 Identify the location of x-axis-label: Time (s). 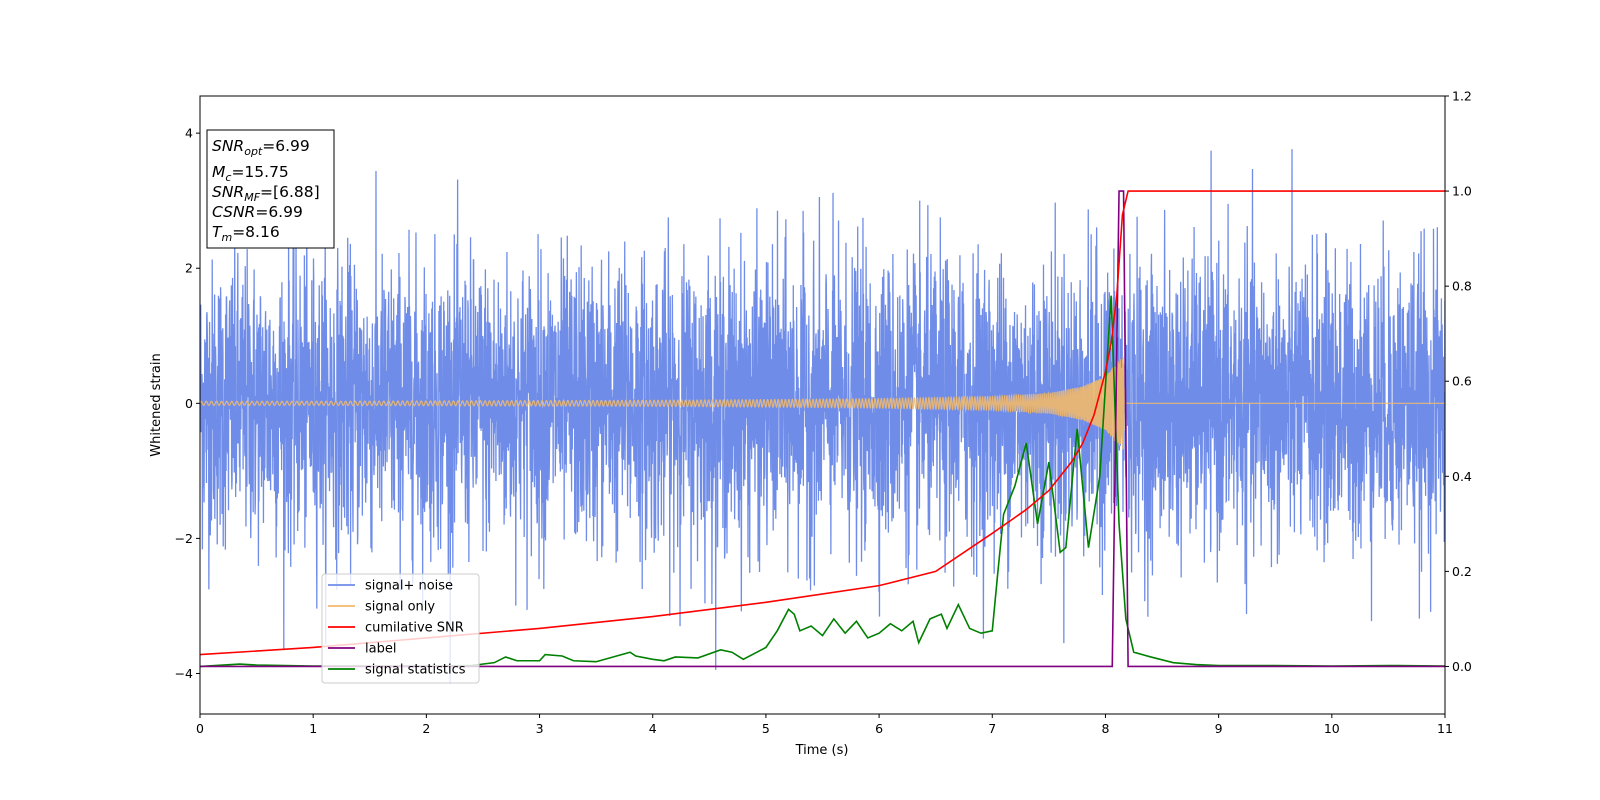
(822, 750).